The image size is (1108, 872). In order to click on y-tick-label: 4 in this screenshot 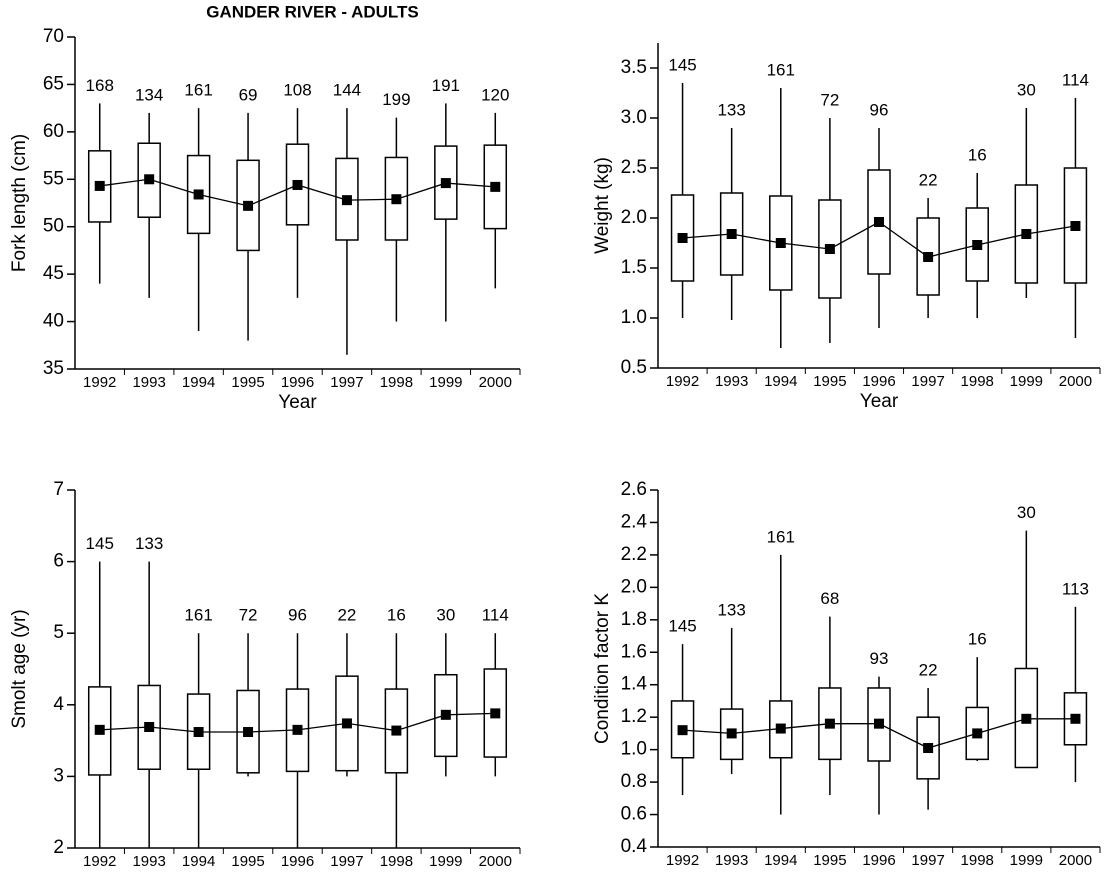, I will do `click(58, 704)`.